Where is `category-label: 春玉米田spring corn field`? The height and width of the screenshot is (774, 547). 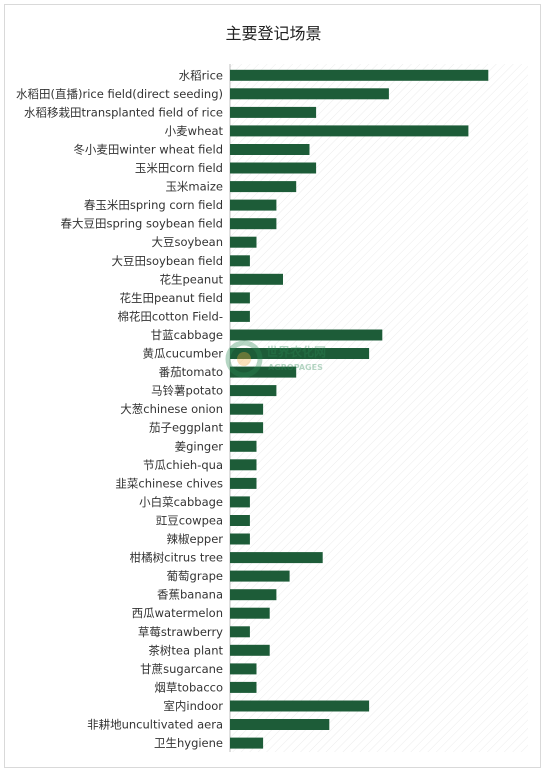 category-label: 春玉米田spring corn field is located at coordinates (153, 205).